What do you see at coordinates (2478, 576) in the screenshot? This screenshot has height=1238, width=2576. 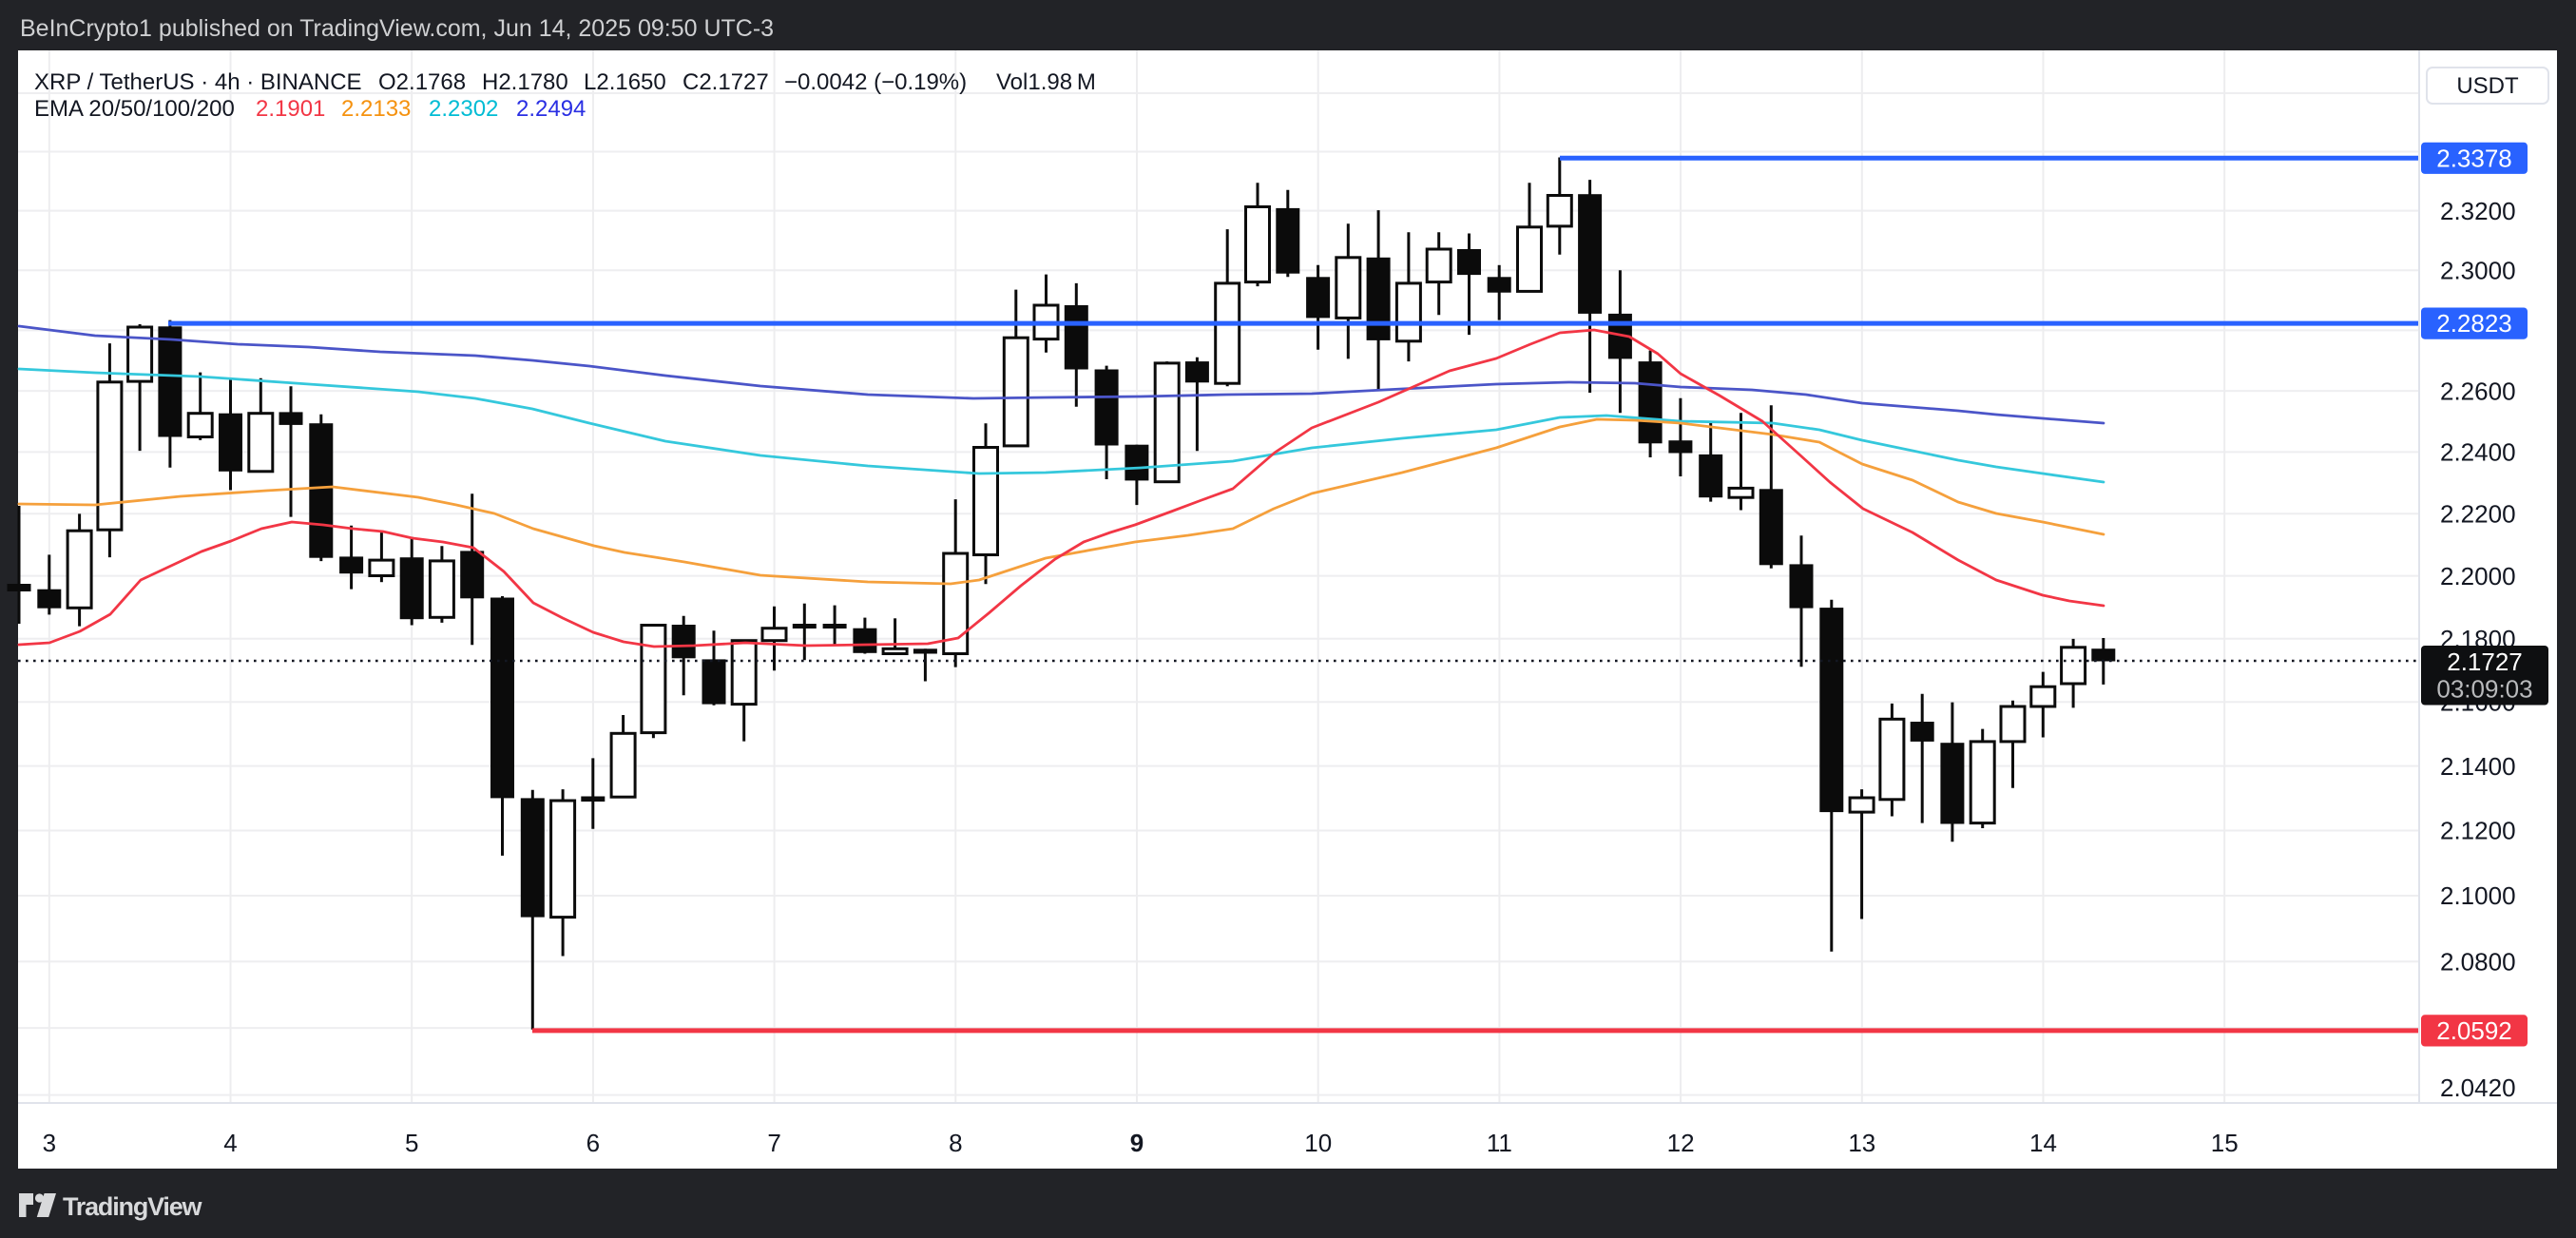 I see `svg-text: 2.2000` at bounding box center [2478, 576].